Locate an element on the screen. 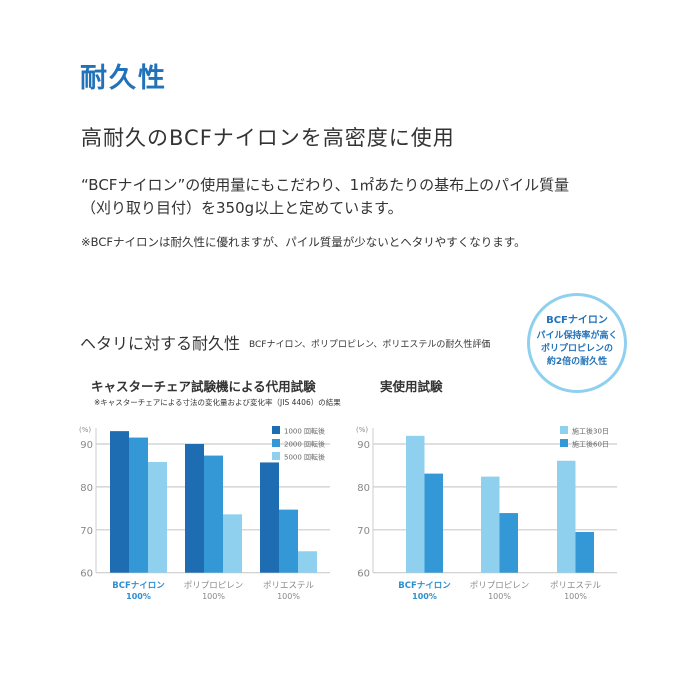 Image resolution: width=700 pixels, height=700 pixels. callout-line: ポリプロピレンの is located at coordinates (576, 349).